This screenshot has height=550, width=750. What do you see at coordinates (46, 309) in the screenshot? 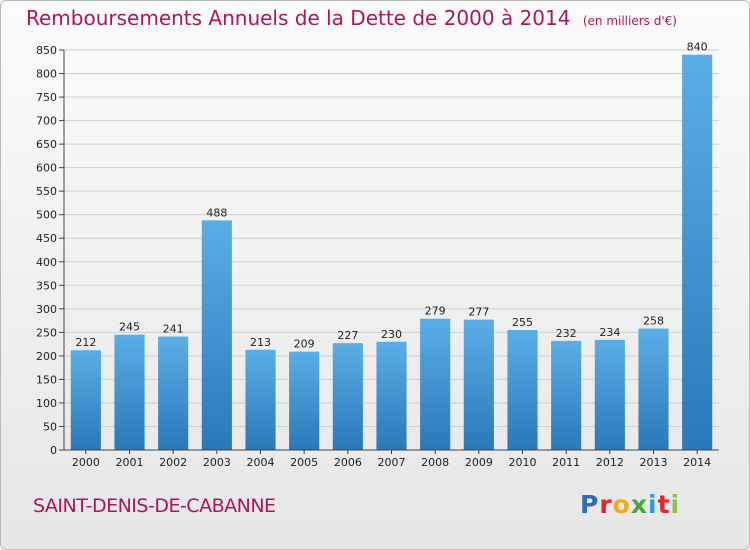
I see `y-tick-label: 300` at bounding box center [46, 309].